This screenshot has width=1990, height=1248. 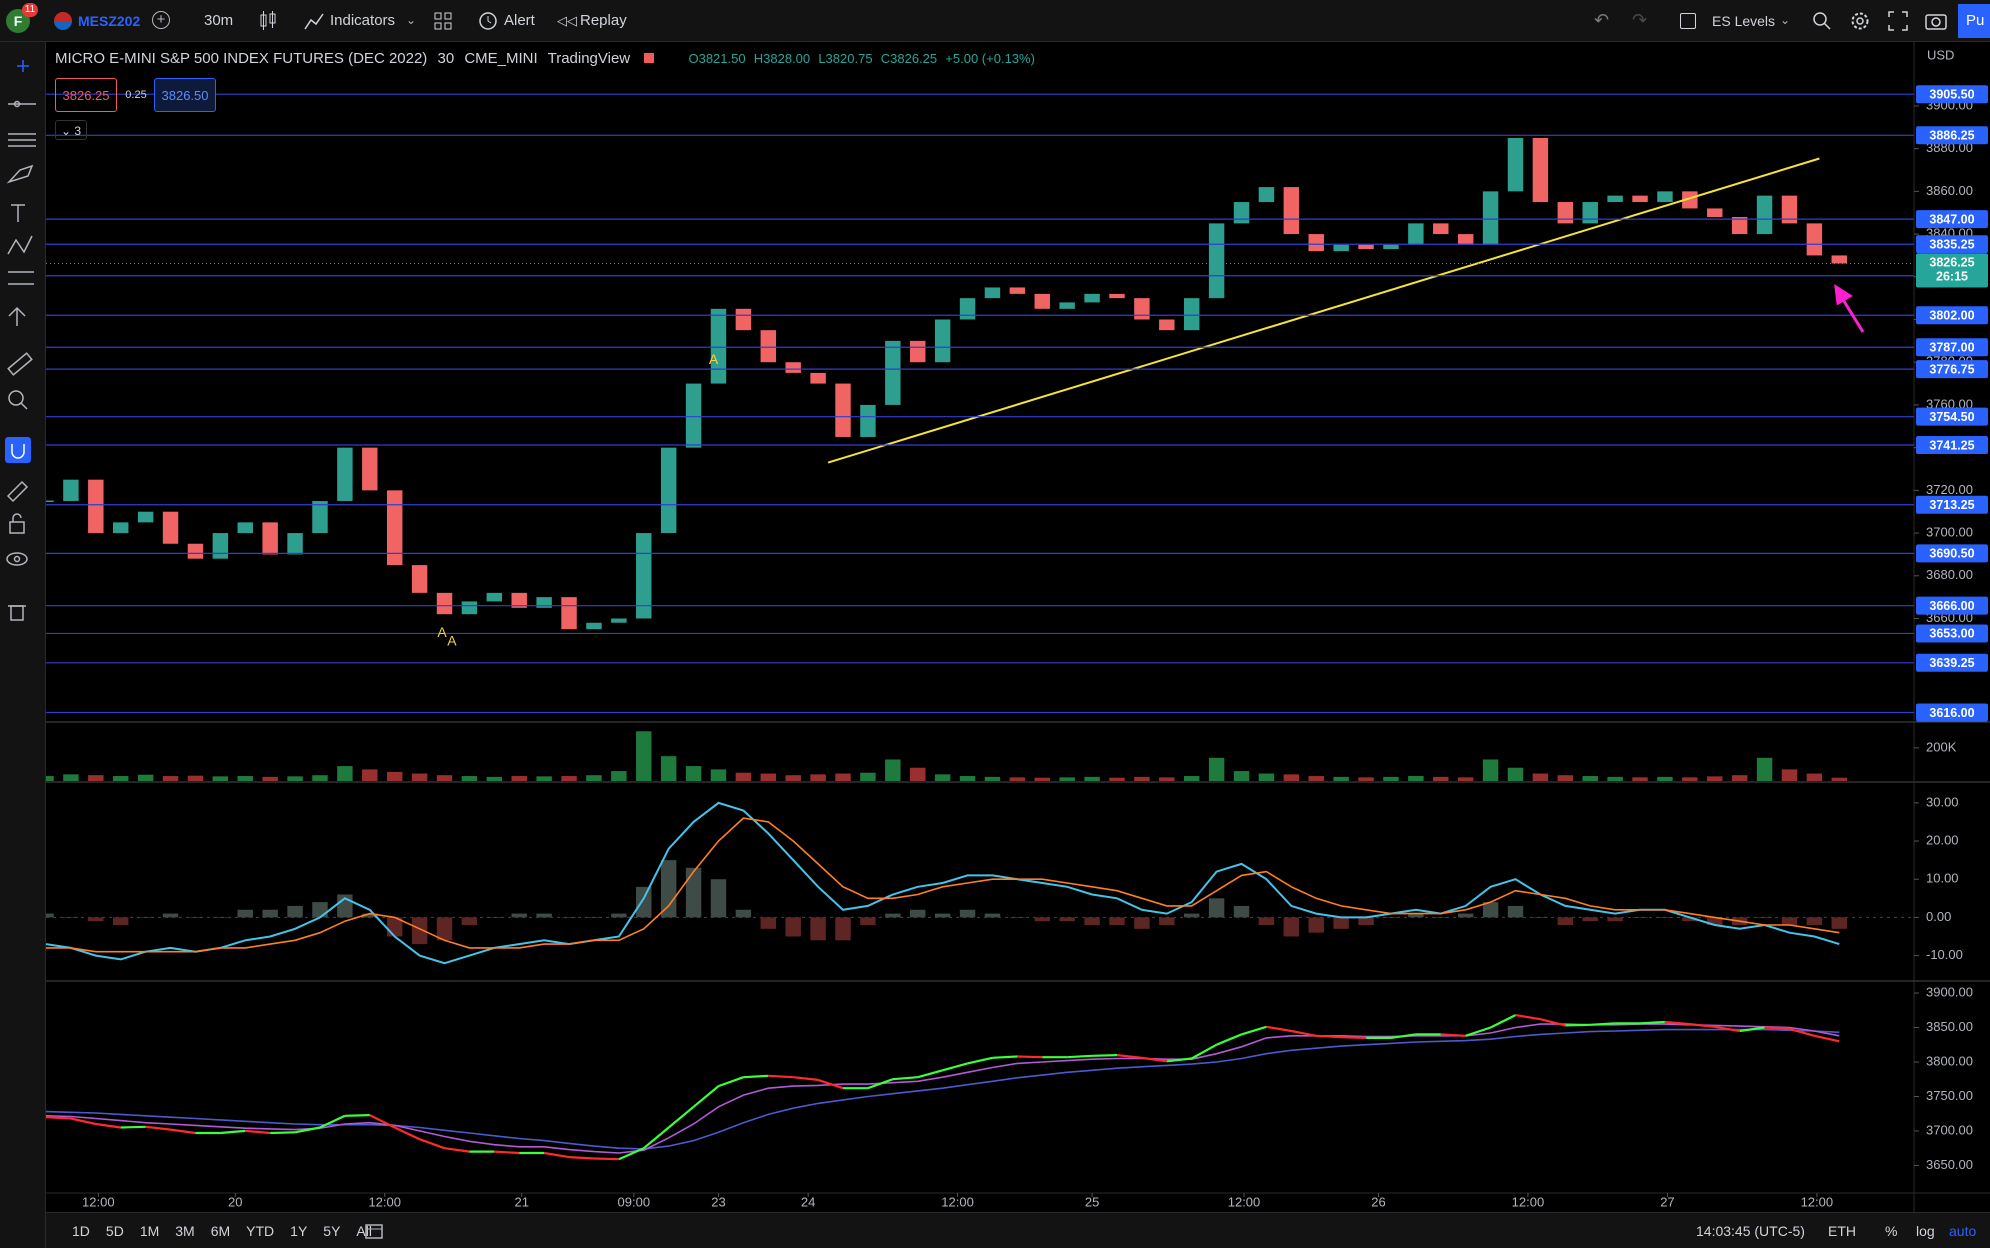 I want to click on arrow-tool, so click(x=17, y=317).